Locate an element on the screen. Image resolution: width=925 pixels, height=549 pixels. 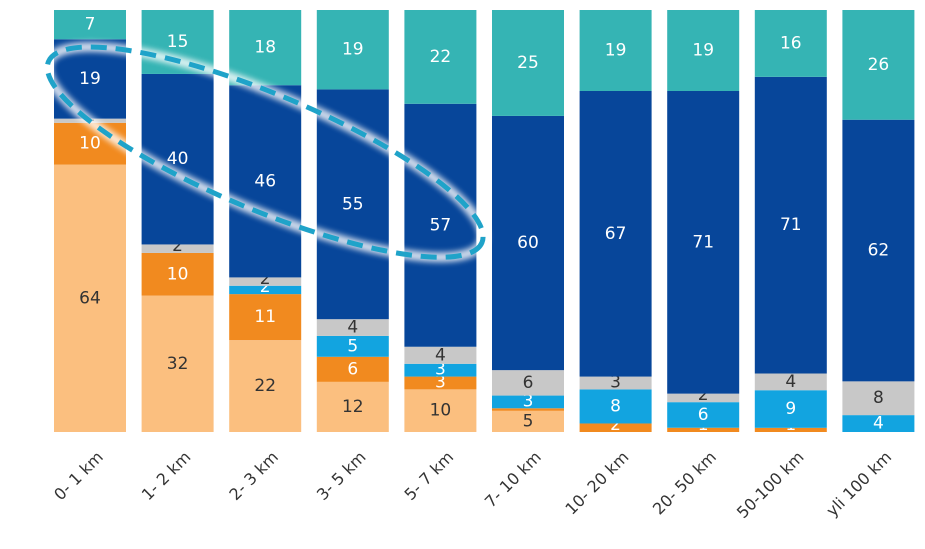
data-label: 15 is located at coordinates (178, 42).